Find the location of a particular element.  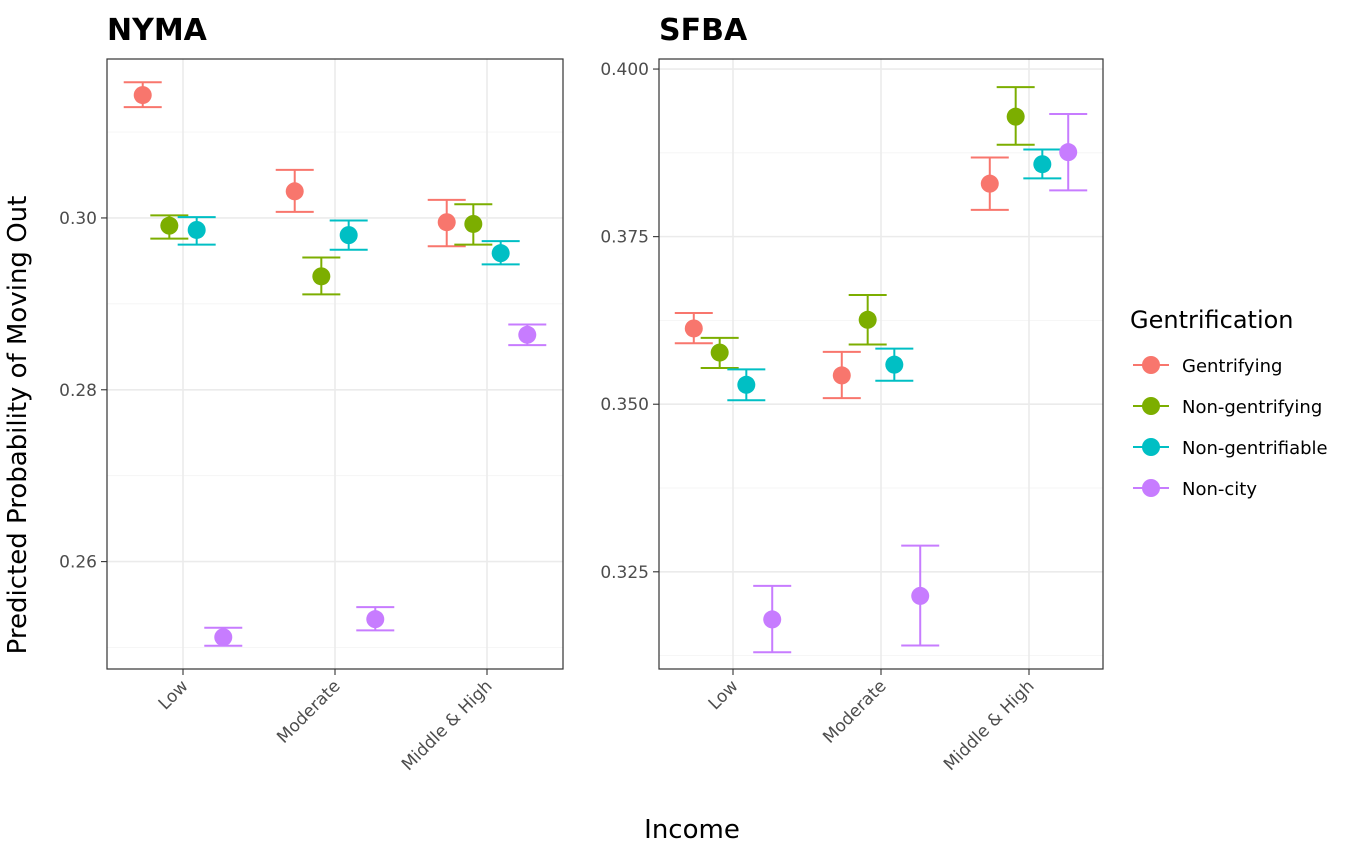

series-non-city is located at coordinates (375, 485).